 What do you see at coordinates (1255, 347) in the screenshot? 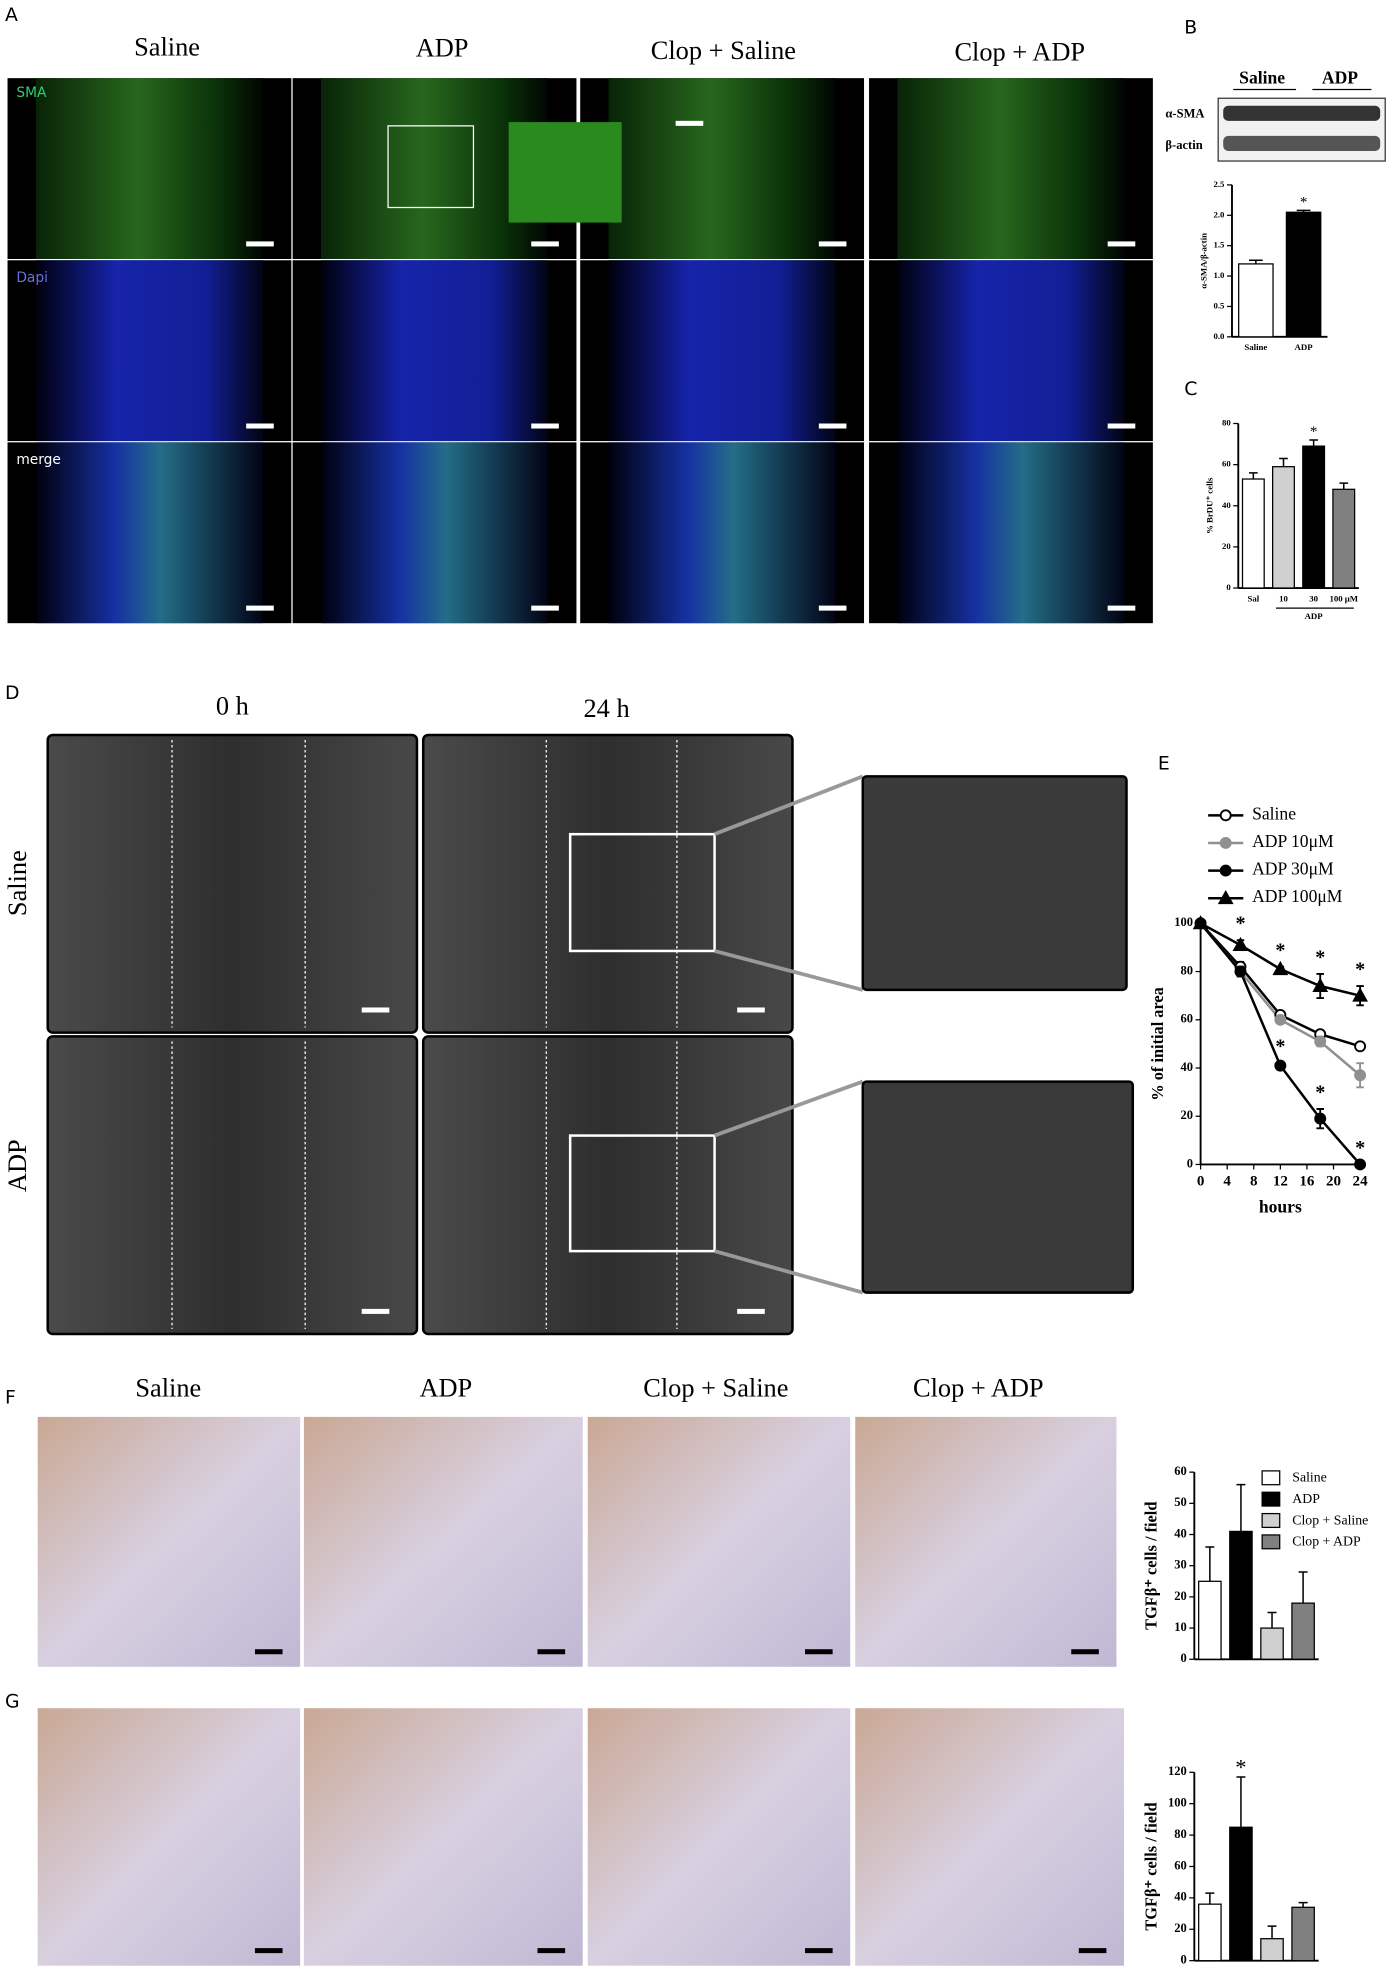
I see `x-tick-label: Saline` at bounding box center [1255, 347].